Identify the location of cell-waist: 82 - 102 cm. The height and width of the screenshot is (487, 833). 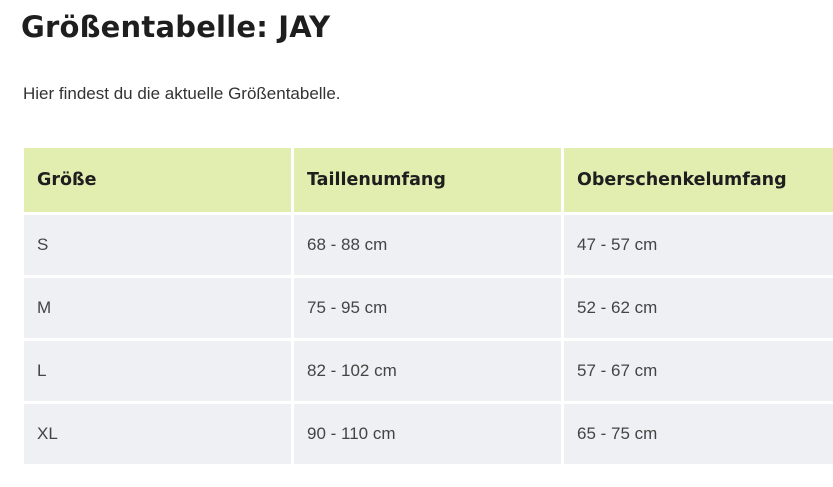
(429, 372).